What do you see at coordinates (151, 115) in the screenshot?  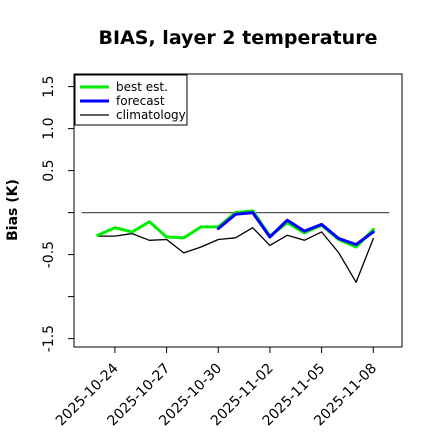 I see `legend-label-climatology: climatology` at bounding box center [151, 115].